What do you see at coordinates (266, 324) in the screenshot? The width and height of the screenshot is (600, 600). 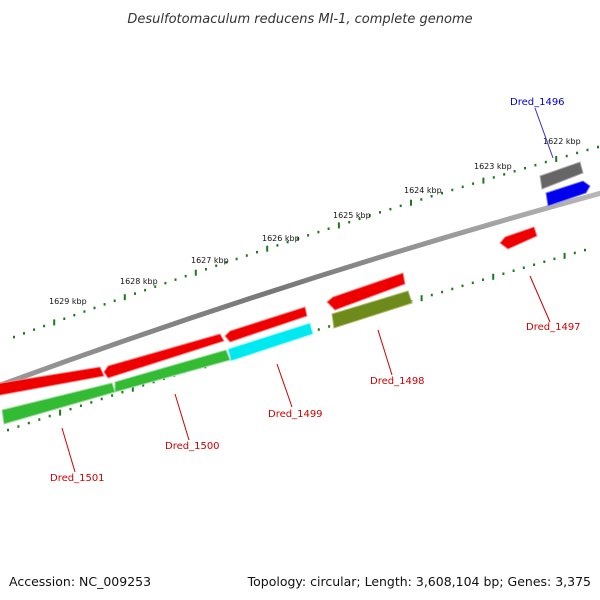 I see `gene-dred-1499-plus` at bounding box center [266, 324].